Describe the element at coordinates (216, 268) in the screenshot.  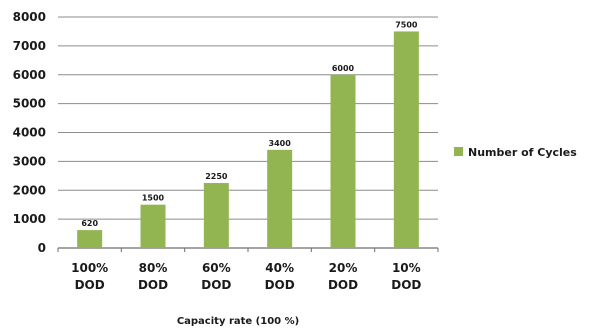
I see `x-tick-label: 60%` at that location.